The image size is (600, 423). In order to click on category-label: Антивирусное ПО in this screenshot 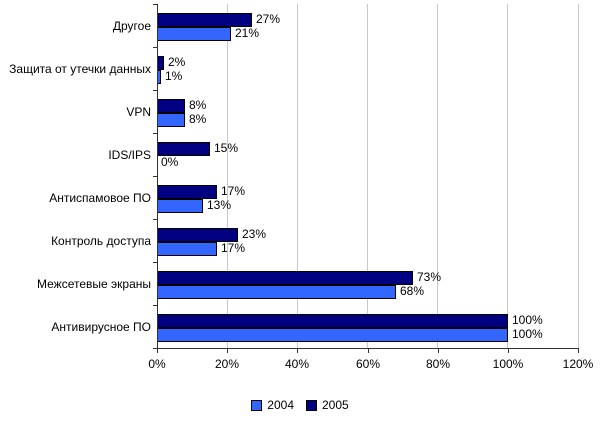, I will do `click(101, 327)`.